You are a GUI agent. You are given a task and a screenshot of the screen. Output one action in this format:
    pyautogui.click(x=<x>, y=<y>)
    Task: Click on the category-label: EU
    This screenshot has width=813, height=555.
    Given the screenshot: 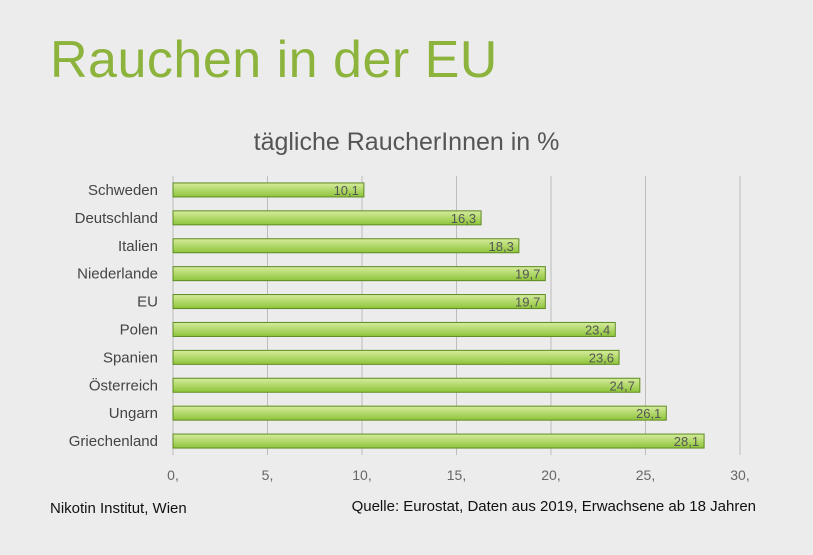 What is the action you would take?
    pyautogui.click(x=147, y=302)
    